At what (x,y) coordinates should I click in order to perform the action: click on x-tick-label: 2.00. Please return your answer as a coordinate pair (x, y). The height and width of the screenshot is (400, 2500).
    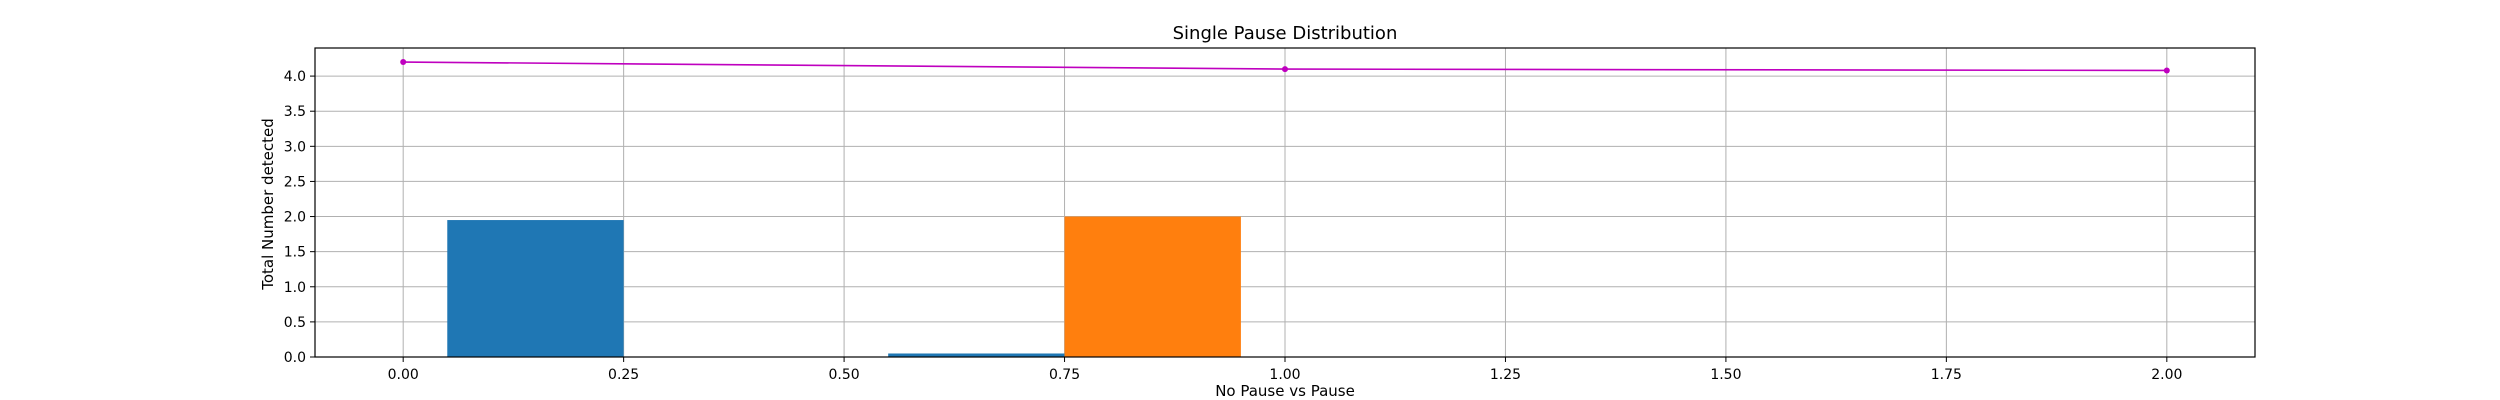
    Looking at the image, I should click on (2166, 375).